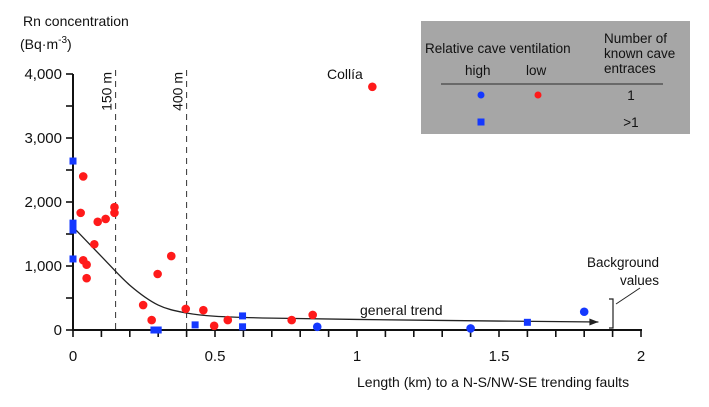  Describe the element at coordinates (143, 200) in the screenshot. I see `reference-lines: 150 m 400 m` at that location.